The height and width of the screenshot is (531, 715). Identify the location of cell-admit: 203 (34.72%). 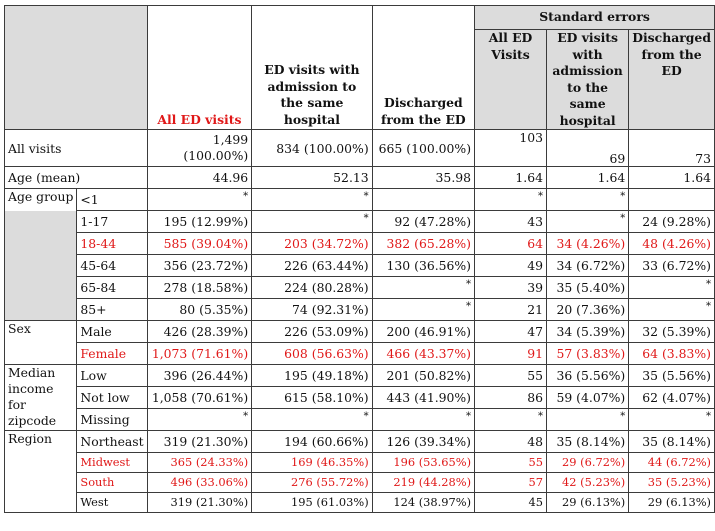
(312, 243).